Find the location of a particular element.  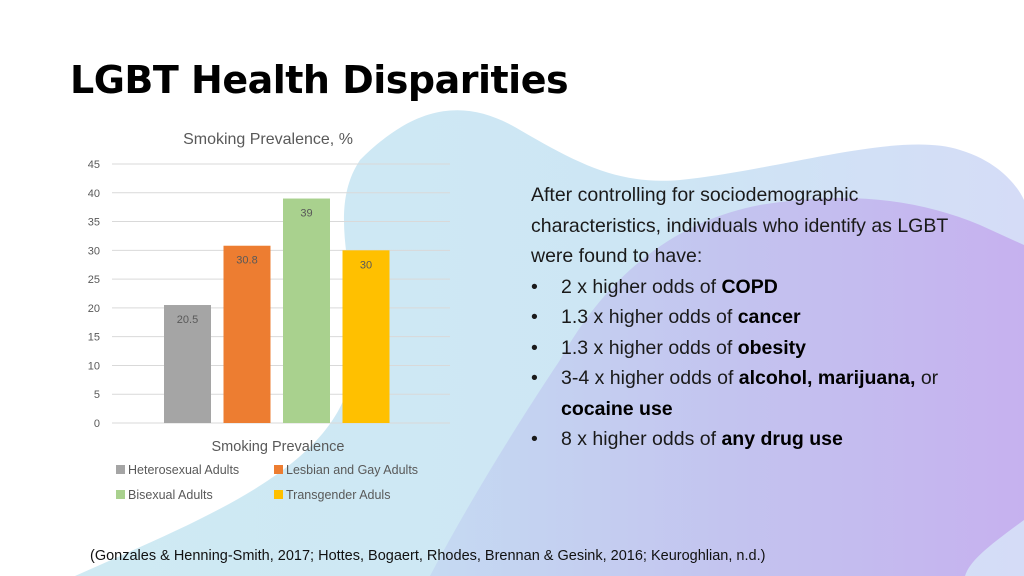

bar-transgender-aduls is located at coordinates (366, 336).